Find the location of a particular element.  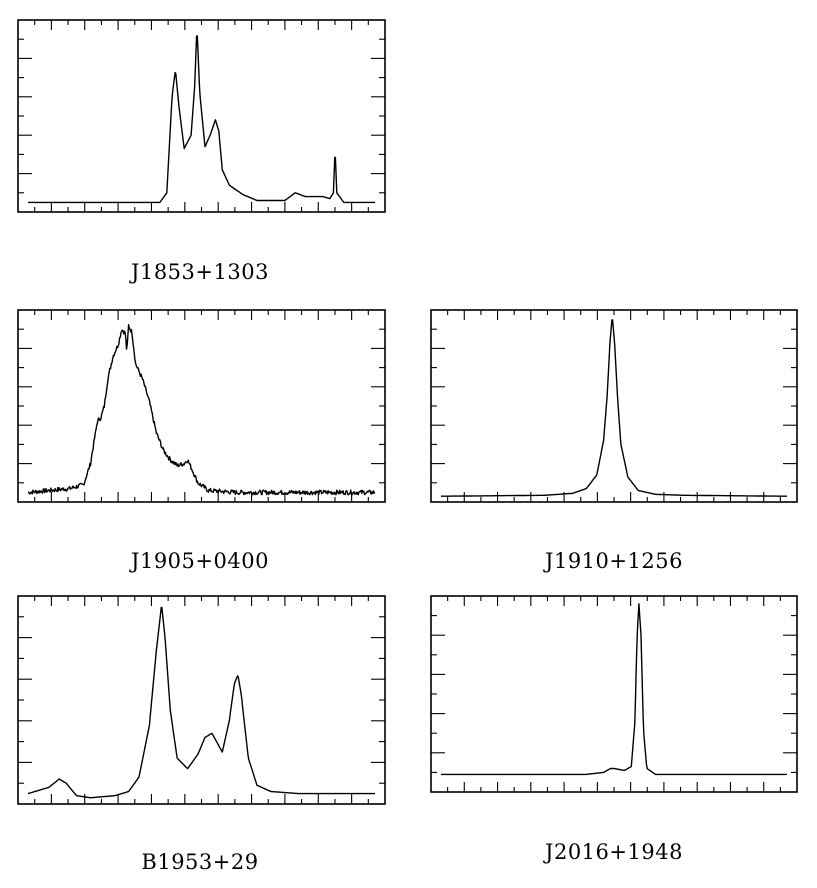

panel-label-b1953: B1953+29 is located at coordinates (200, 862).